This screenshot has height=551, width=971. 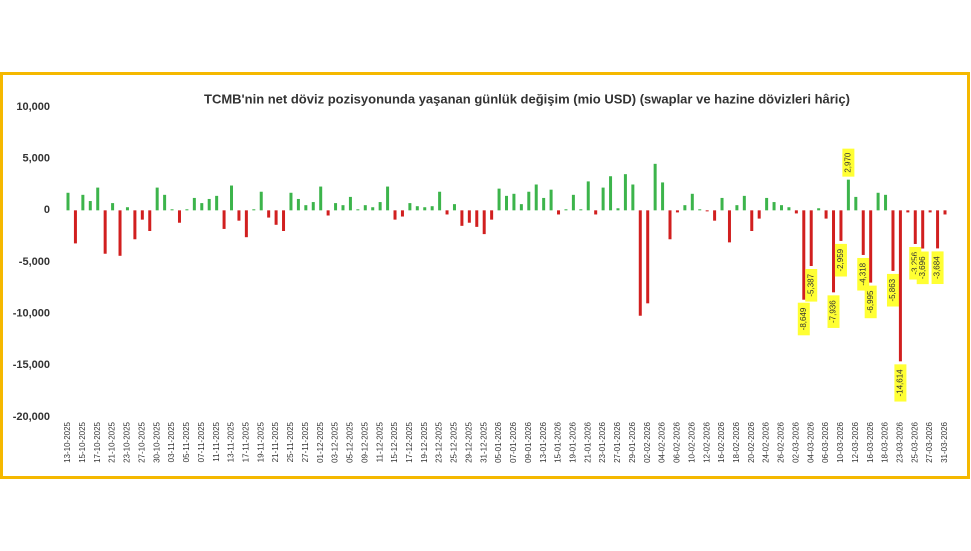 I want to click on x-tick-label: 15-12-2025, so click(x=394, y=441).